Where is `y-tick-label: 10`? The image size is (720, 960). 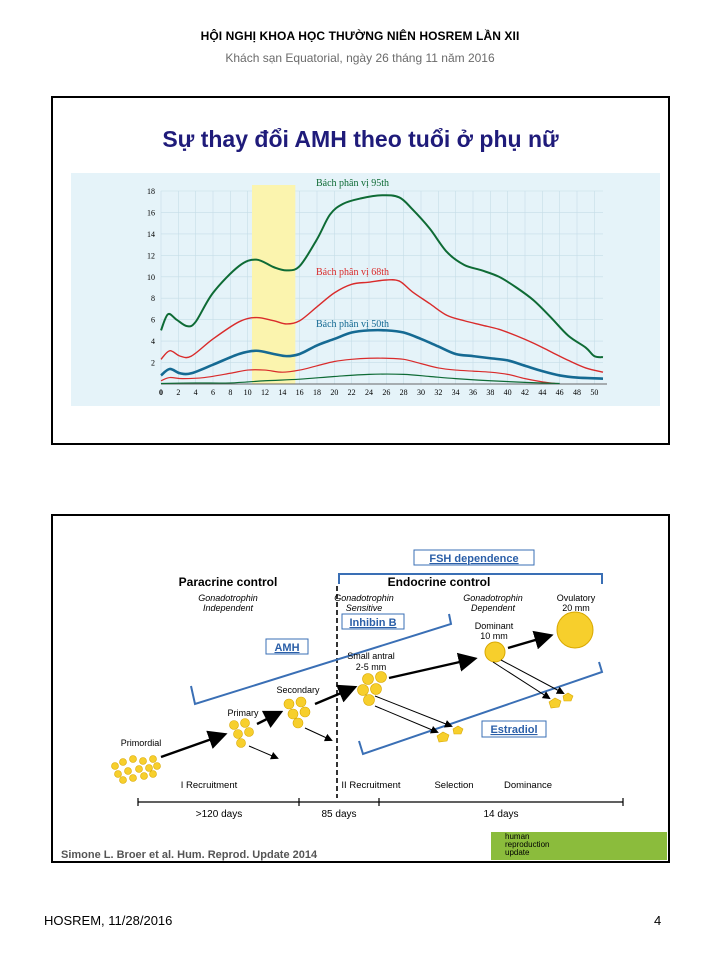
y-tick-label: 10 is located at coordinates (151, 277).